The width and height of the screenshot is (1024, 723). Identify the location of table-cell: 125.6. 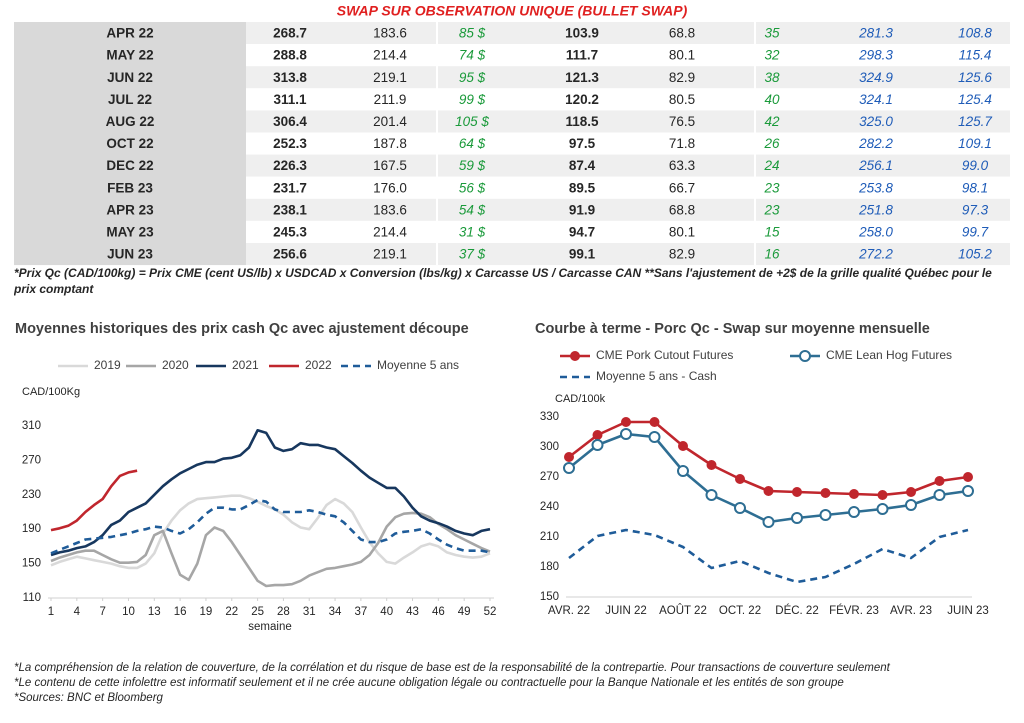
(975, 77).